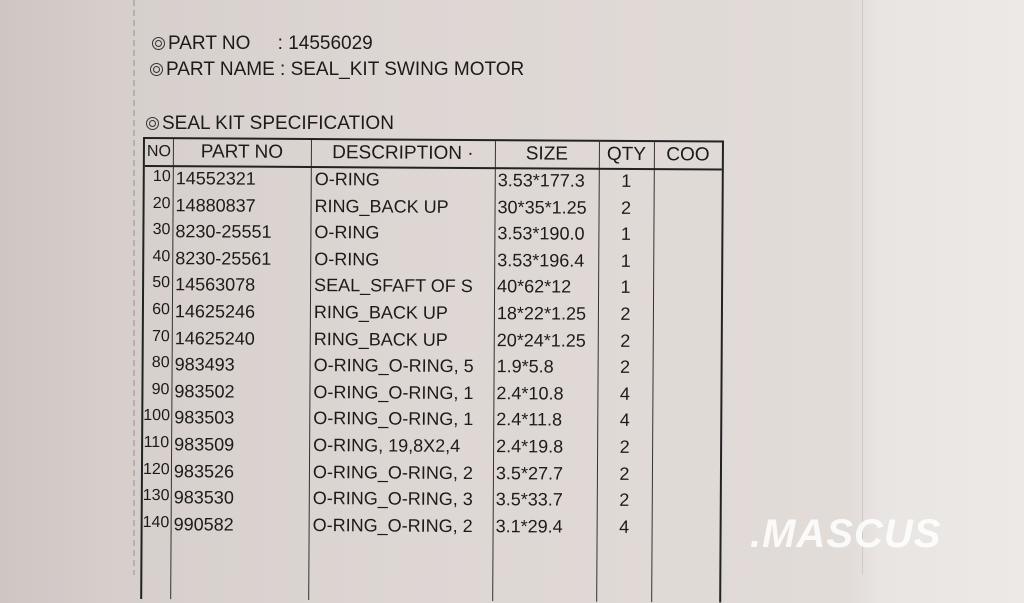 Image resolution: width=1024 pixels, height=603 pixels. Describe the element at coordinates (845, 534) in the screenshot. I see `mascus-watermark: .MASCUS` at that location.